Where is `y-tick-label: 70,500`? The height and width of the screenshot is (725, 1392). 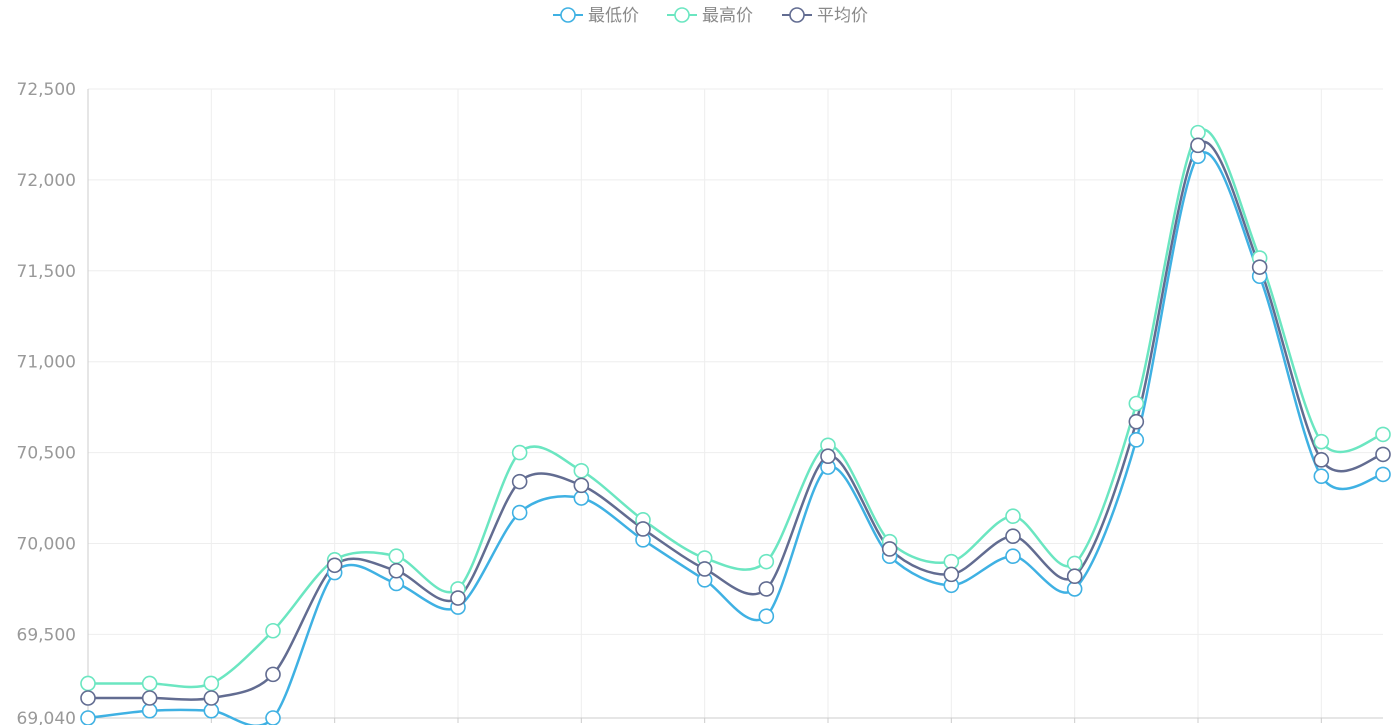 y-tick-label: 70,500 is located at coordinates (46, 454).